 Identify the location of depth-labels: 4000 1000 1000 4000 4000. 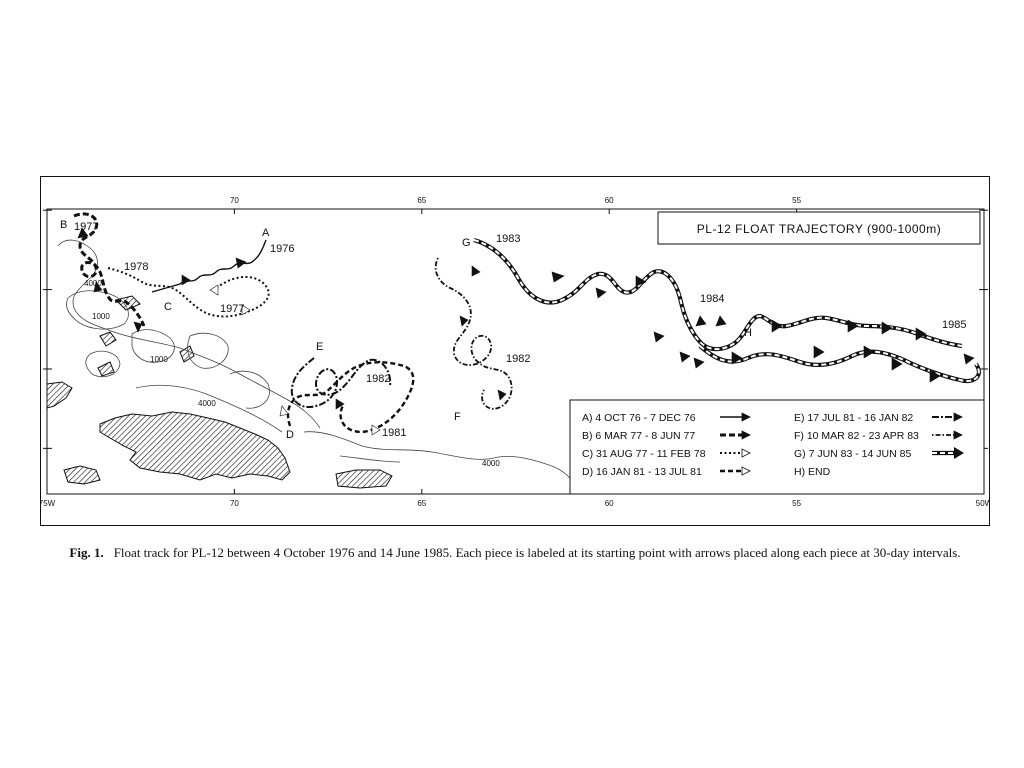
(292, 373).